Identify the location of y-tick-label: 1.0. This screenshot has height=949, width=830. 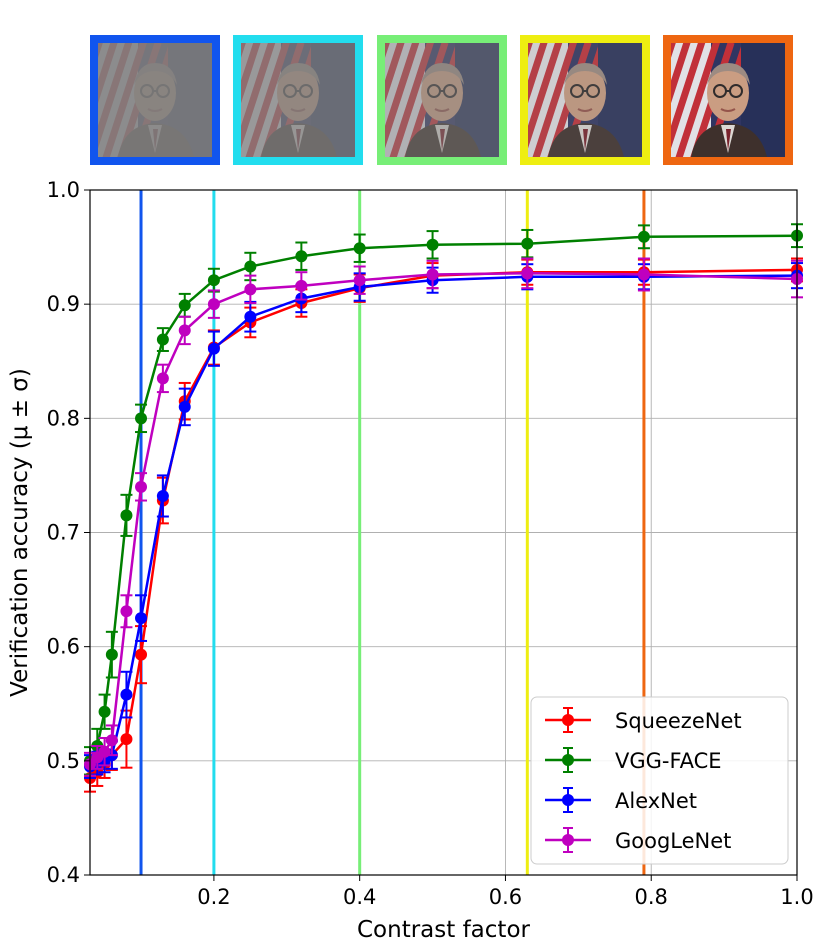
(63, 190).